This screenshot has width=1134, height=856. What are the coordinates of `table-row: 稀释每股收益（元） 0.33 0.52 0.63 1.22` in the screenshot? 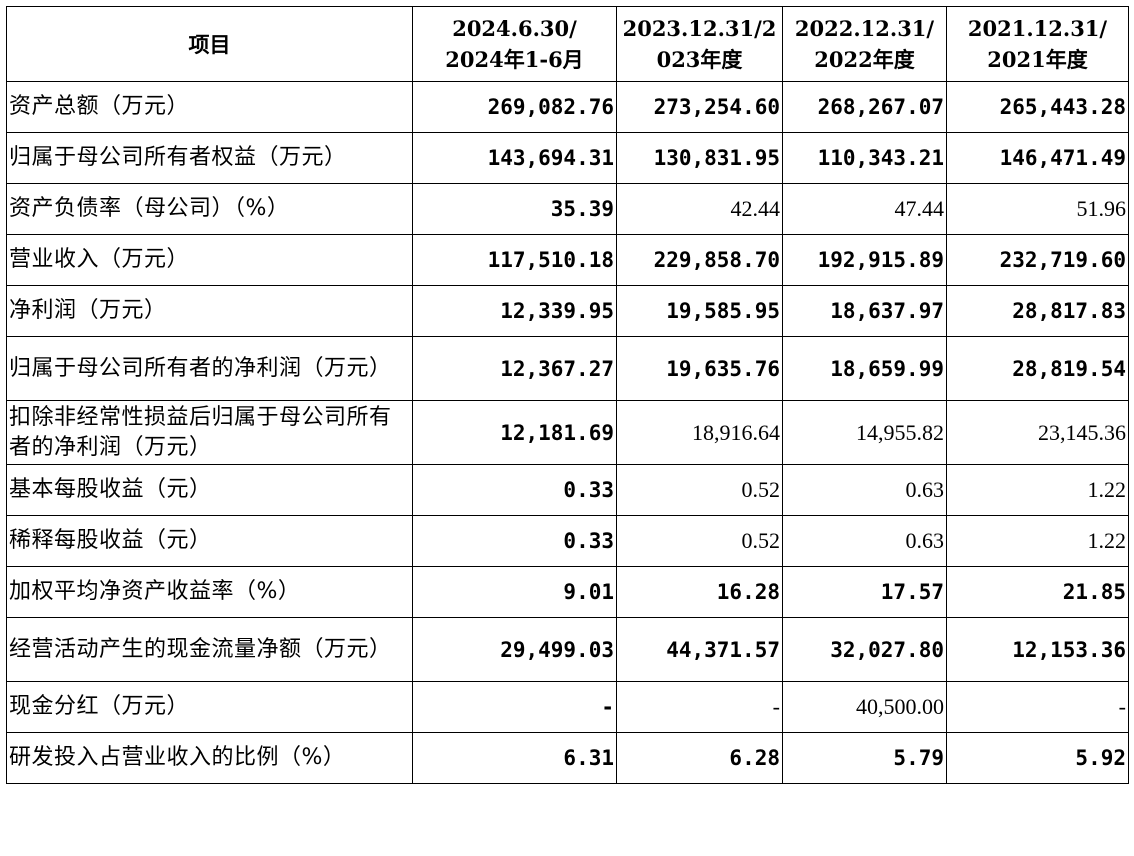 It's located at (567, 541).